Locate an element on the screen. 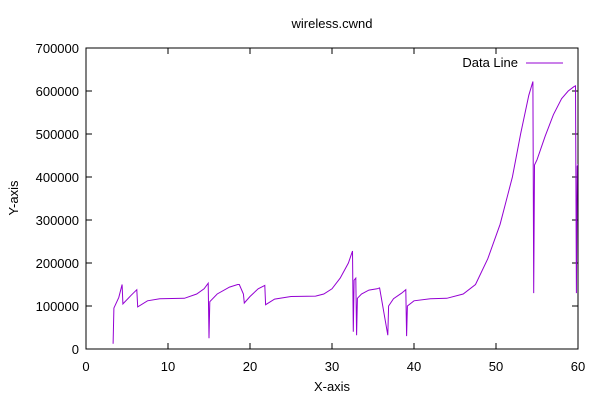 The width and height of the screenshot is (600, 400). y-tick-label: 400000 is located at coordinates (57, 177).